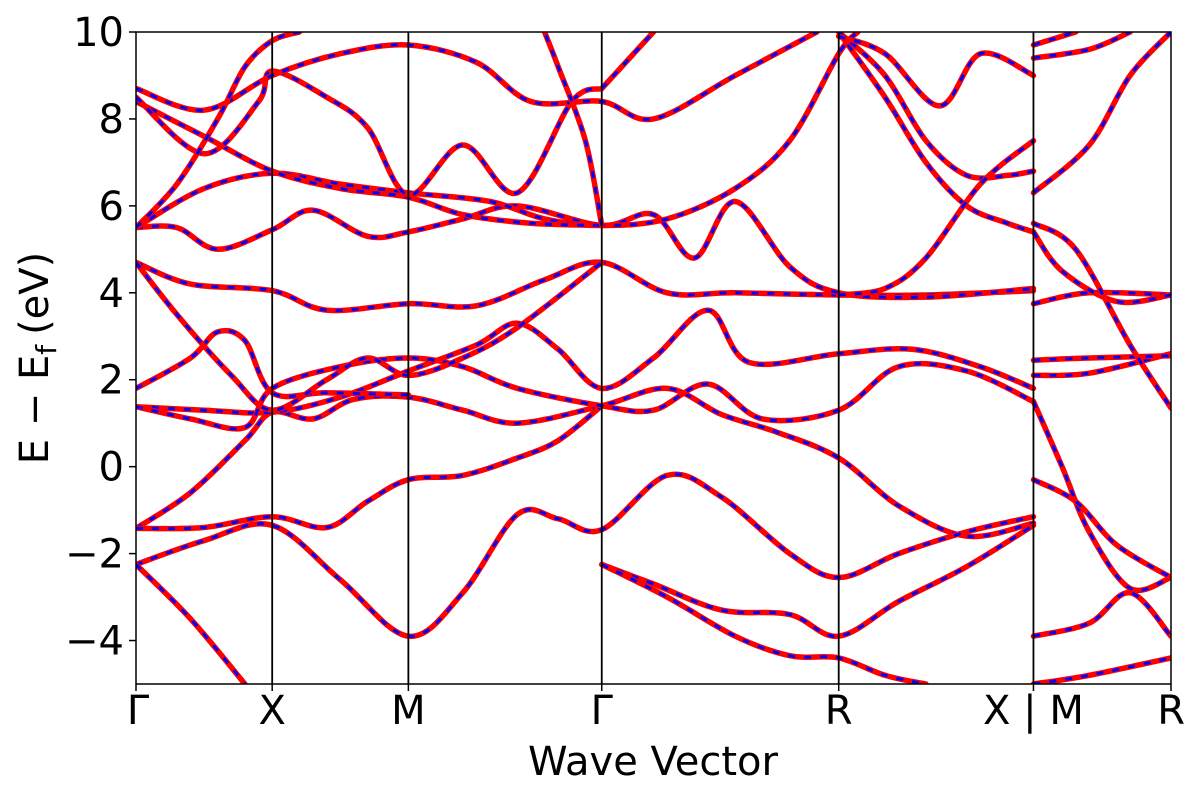  What do you see at coordinates (46, 349) in the screenshot?
I see `y-axis-label-subscript: f` at bounding box center [46, 349].